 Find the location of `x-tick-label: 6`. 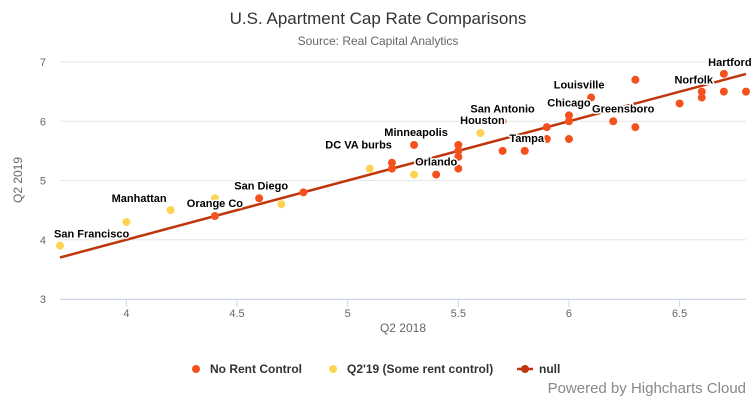

x-tick-label: 6 is located at coordinates (569, 314).